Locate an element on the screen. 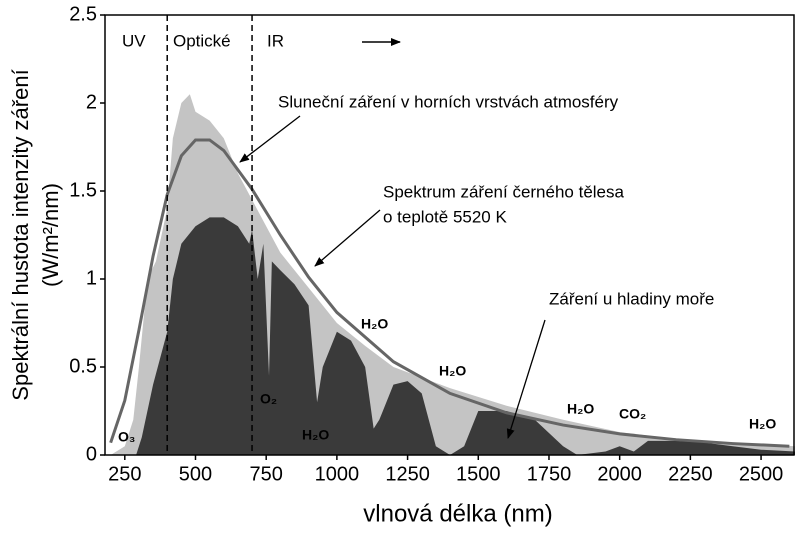 The height and width of the screenshot is (535, 795). molecule-label: O₃ is located at coordinates (126, 437).